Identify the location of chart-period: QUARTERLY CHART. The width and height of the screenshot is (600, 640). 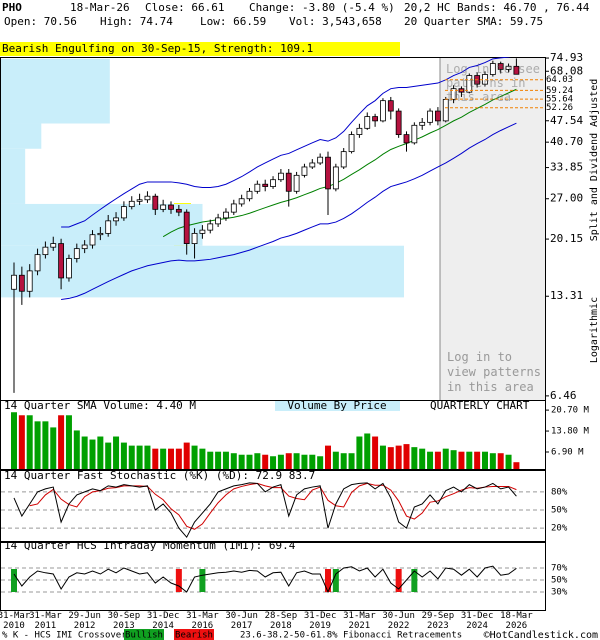
(480, 405).